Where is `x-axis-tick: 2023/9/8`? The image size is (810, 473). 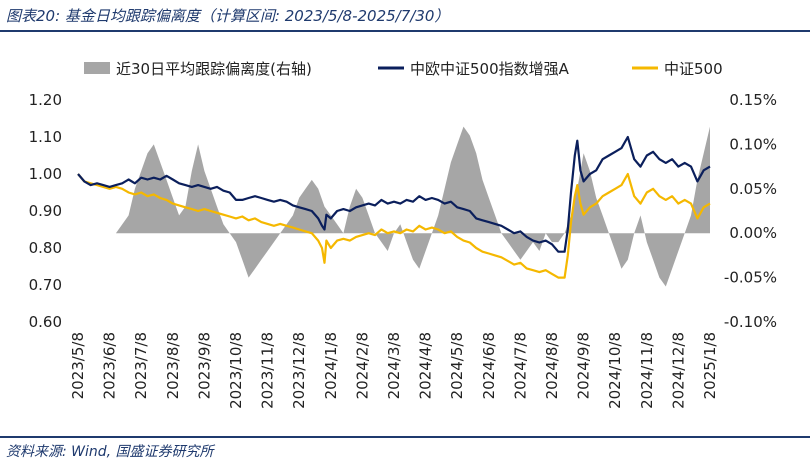 x-axis-tick: 2023/9/8 is located at coordinates (204, 365).